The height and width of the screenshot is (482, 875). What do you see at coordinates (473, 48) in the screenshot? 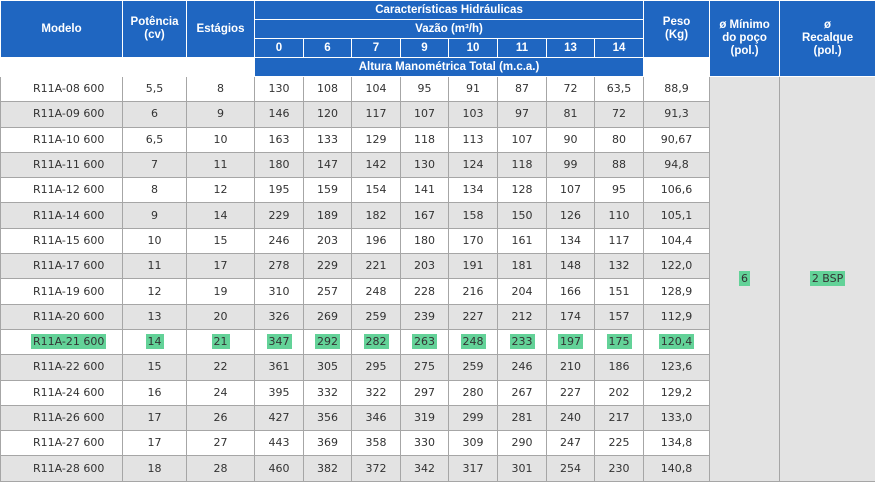
I see `header-vazao-value: 10` at bounding box center [473, 48].